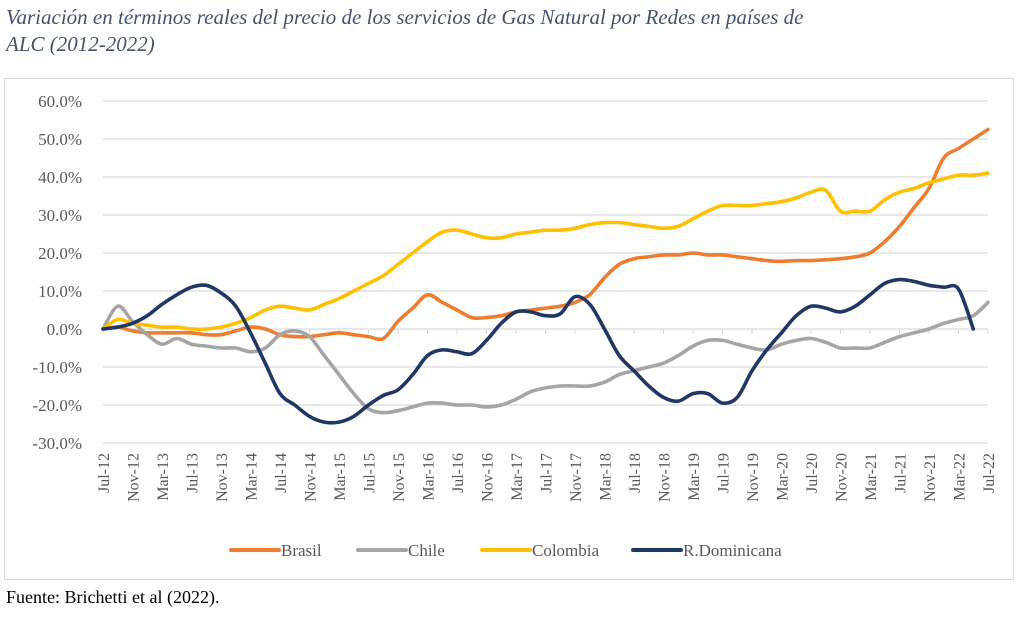 This screenshot has height=617, width=1024. What do you see at coordinates (222, 477) in the screenshot?
I see `x-tick-label: Nov-13` at bounding box center [222, 477].